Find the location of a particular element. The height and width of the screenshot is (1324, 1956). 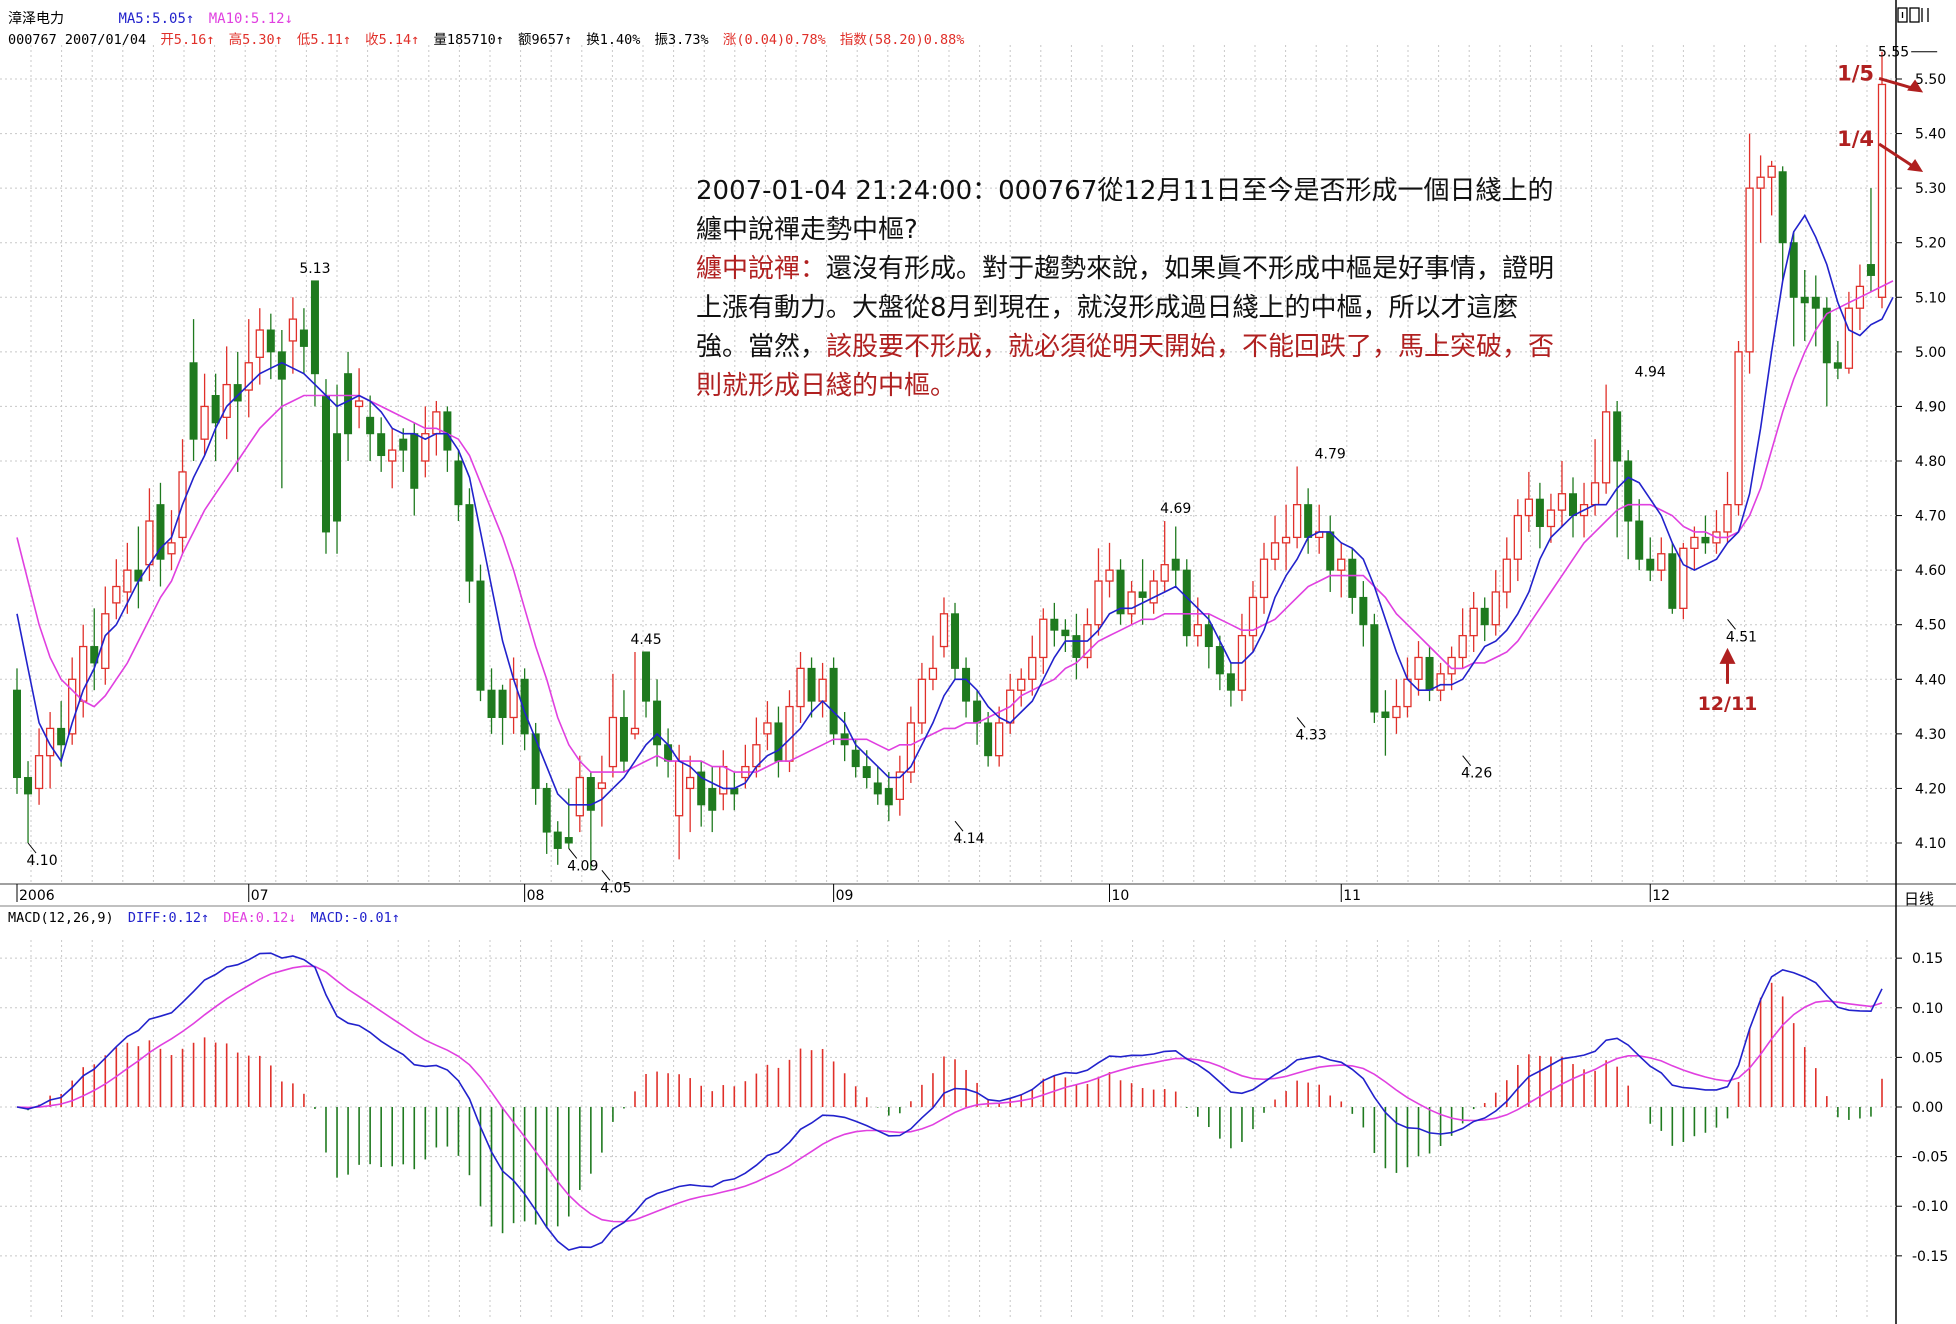

period-label: 日线 is located at coordinates (1919, 899).